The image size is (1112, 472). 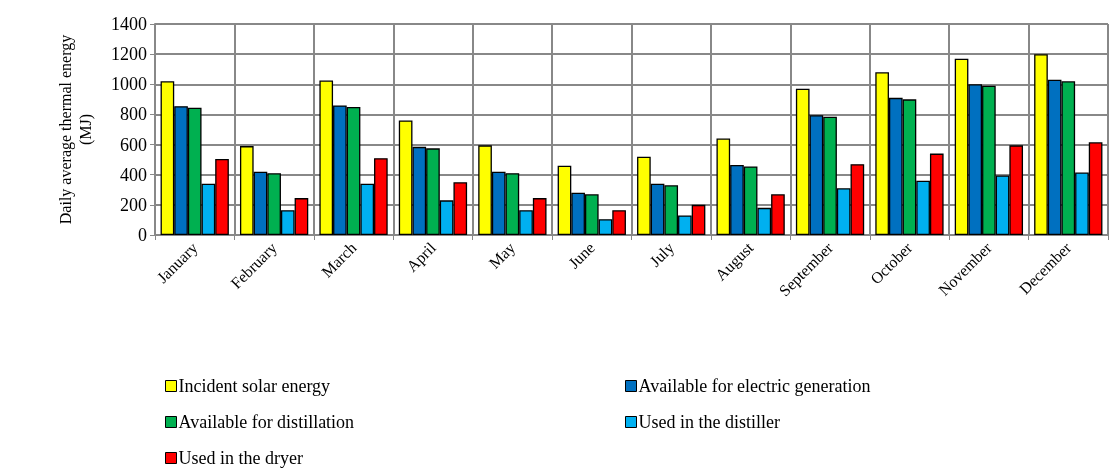 What do you see at coordinates (266, 422) in the screenshot?
I see `legend-label: Available for distillation` at bounding box center [266, 422].